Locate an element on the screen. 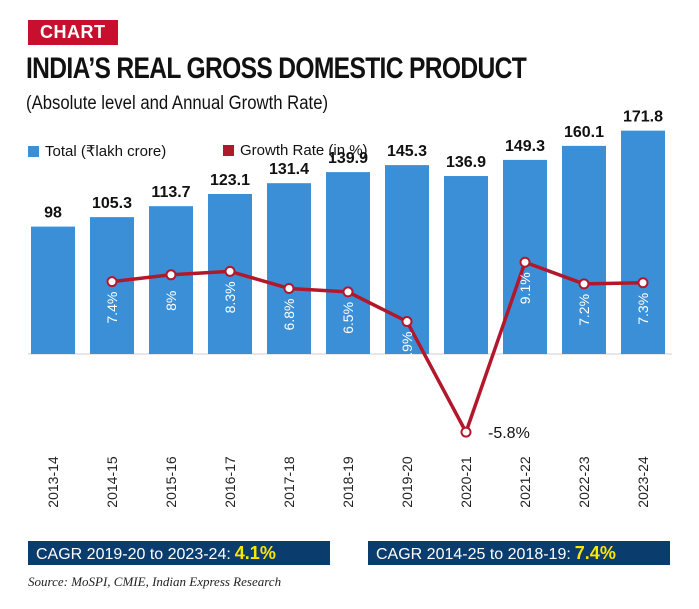 This screenshot has height=609, width=699. bar-value-label-2019-20: 145.3 is located at coordinates (407, 151).